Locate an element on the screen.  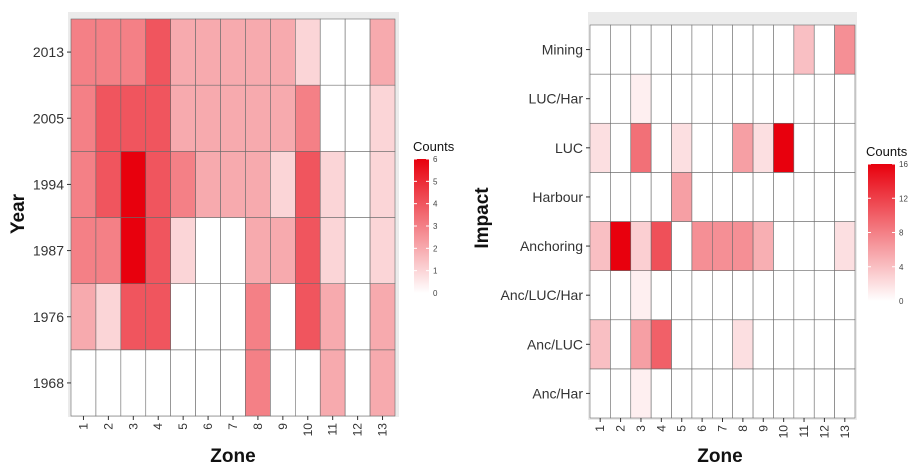
legend-tick-label: 5 is located at coordinates (435, 181).